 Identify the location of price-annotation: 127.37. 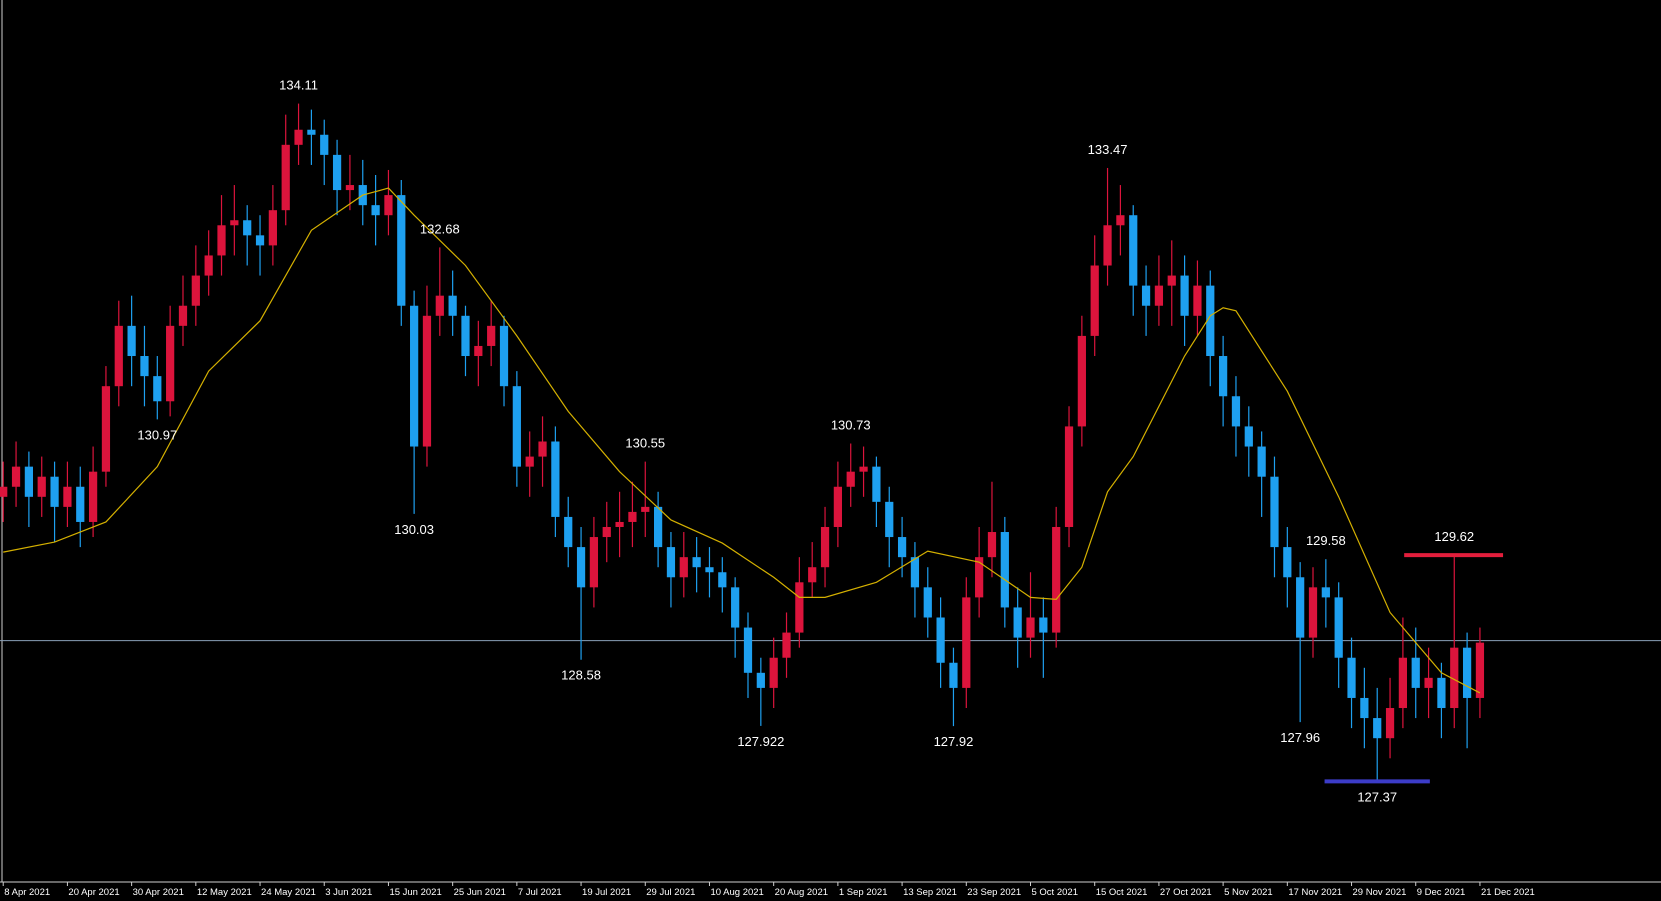
(1377, 796).